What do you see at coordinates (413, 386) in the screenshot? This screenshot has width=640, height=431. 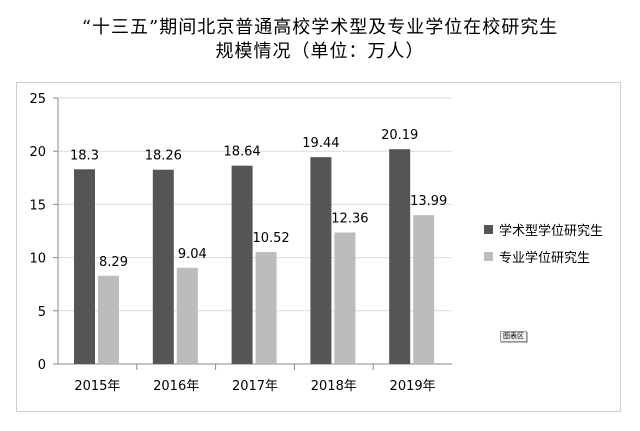 I see `x-tick-label: 2019年` at bounding box center [413, 386].